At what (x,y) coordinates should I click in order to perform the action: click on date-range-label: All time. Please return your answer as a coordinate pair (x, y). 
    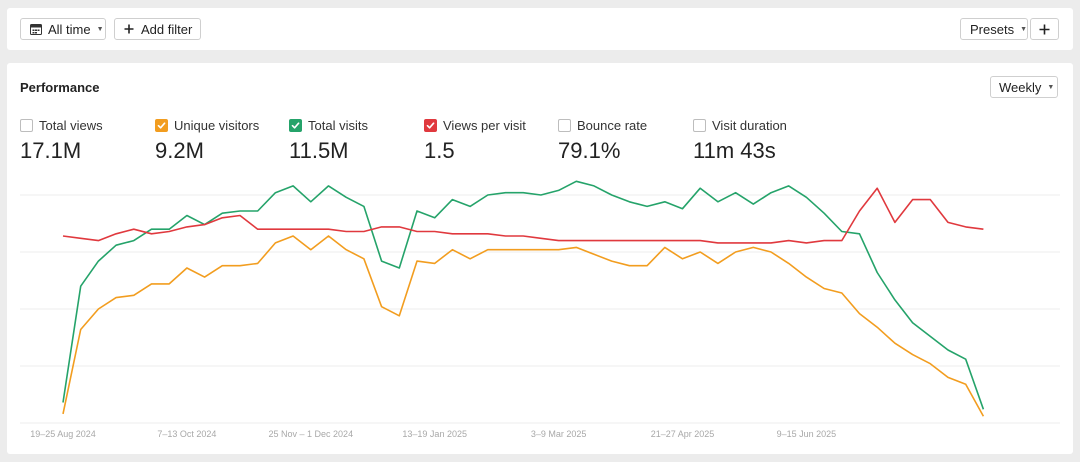
    Looking at the image, I should click on (69, 29).